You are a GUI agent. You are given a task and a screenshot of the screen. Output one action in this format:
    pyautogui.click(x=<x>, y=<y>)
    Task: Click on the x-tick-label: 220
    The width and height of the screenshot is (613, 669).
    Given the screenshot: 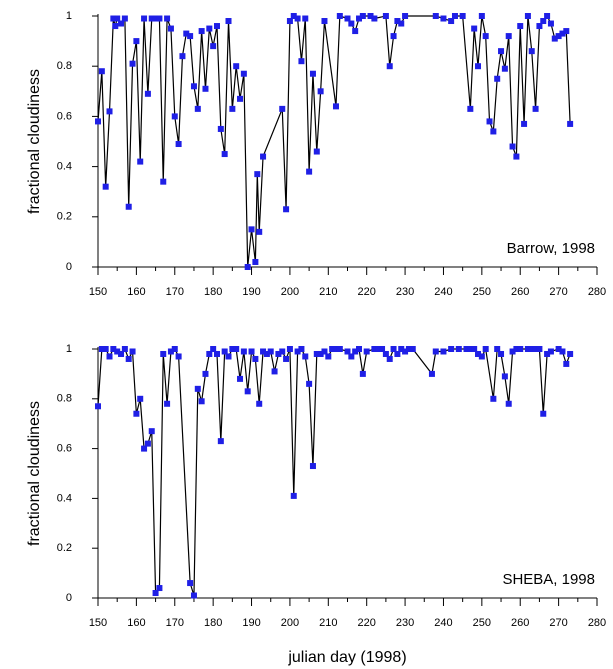 What is the action you would take?
    pyautogui.click(x=367, y=292)
    